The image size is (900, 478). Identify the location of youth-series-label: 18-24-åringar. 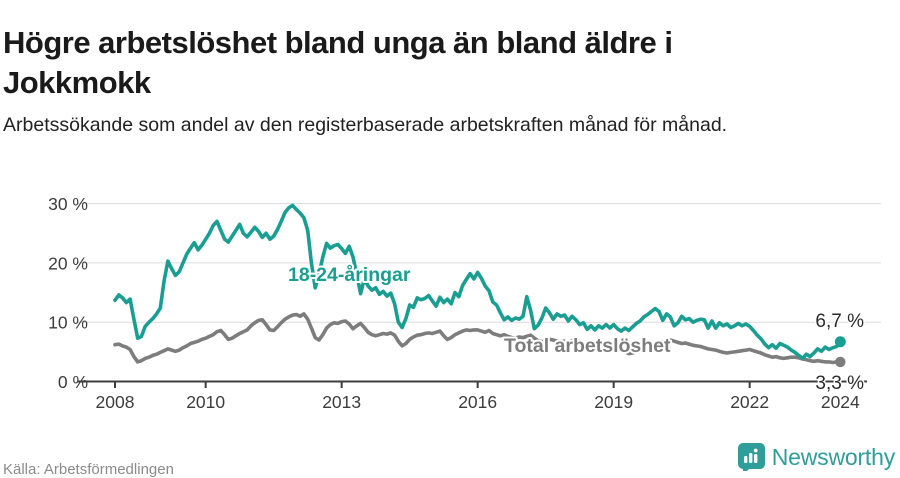
(349, 274).